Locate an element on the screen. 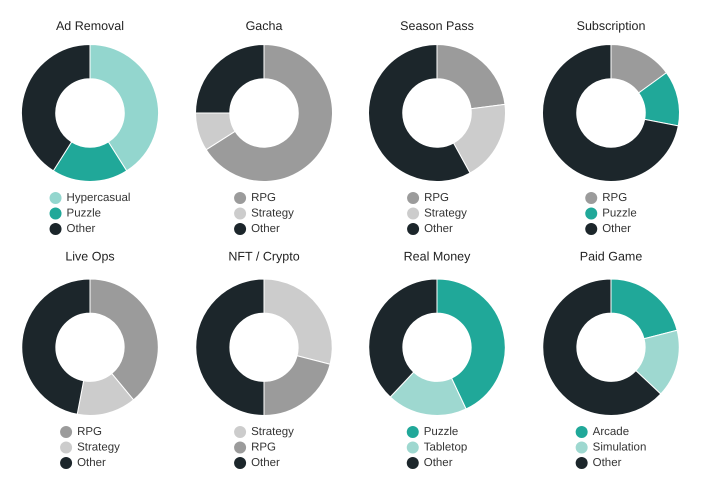 This screenshot has height=478, width=711. chart-title: Gacha is located at coordinates (264, 25).